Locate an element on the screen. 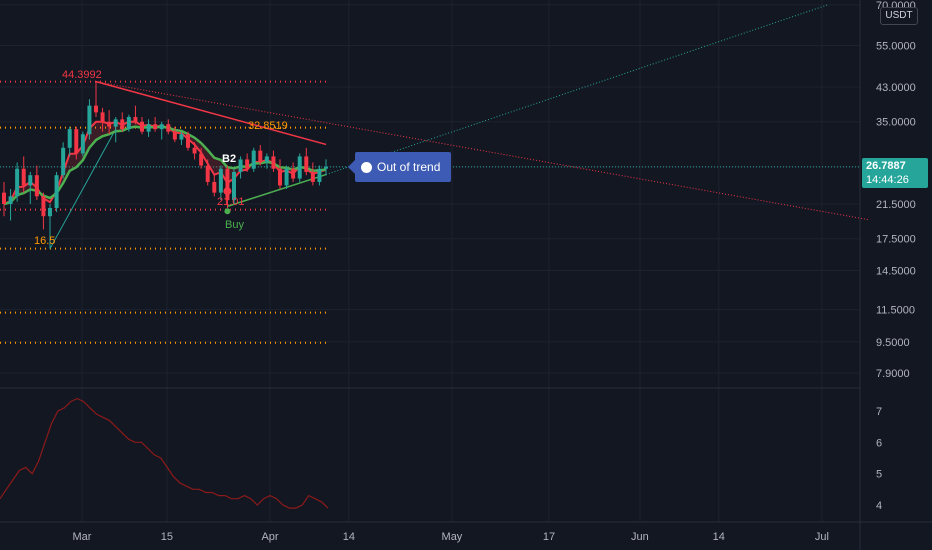 Image resolution: width=932 pixels, height=550 pixels. time-tick-label: 15 is located at coordinates (167, 537).